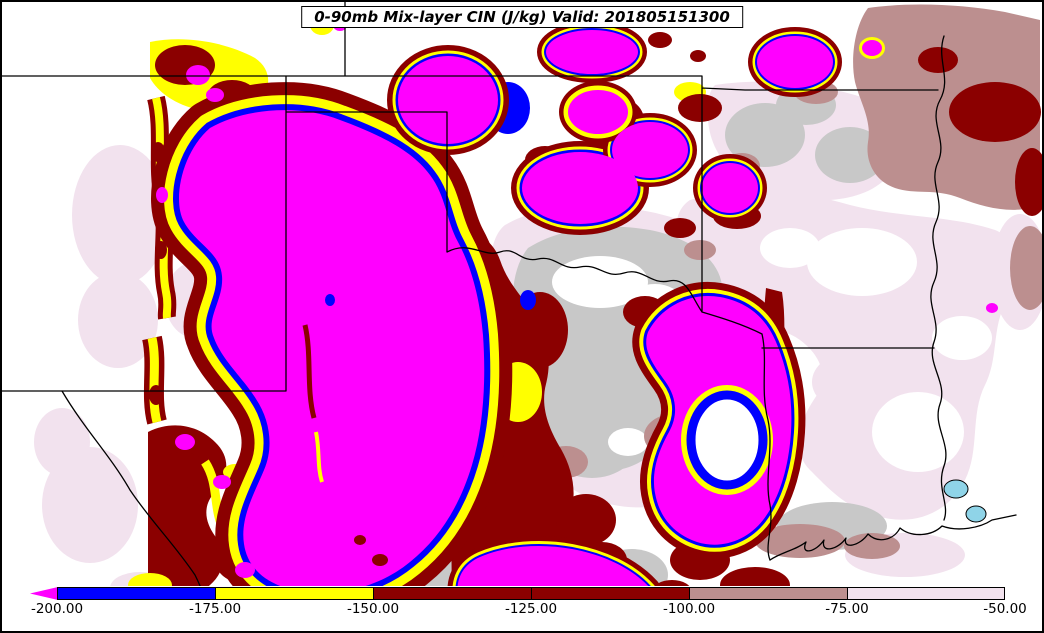  Describe the element at coordinates (847, 609) in the screenshot. I see `colorbar-tick-label: -75.00` at that location.